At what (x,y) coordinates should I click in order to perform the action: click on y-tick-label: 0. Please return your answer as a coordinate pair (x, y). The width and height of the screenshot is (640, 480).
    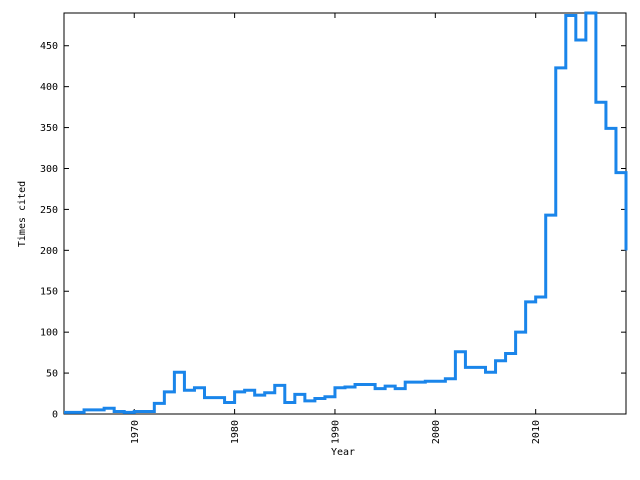
    Looking at the image, I should click on (55, 415).